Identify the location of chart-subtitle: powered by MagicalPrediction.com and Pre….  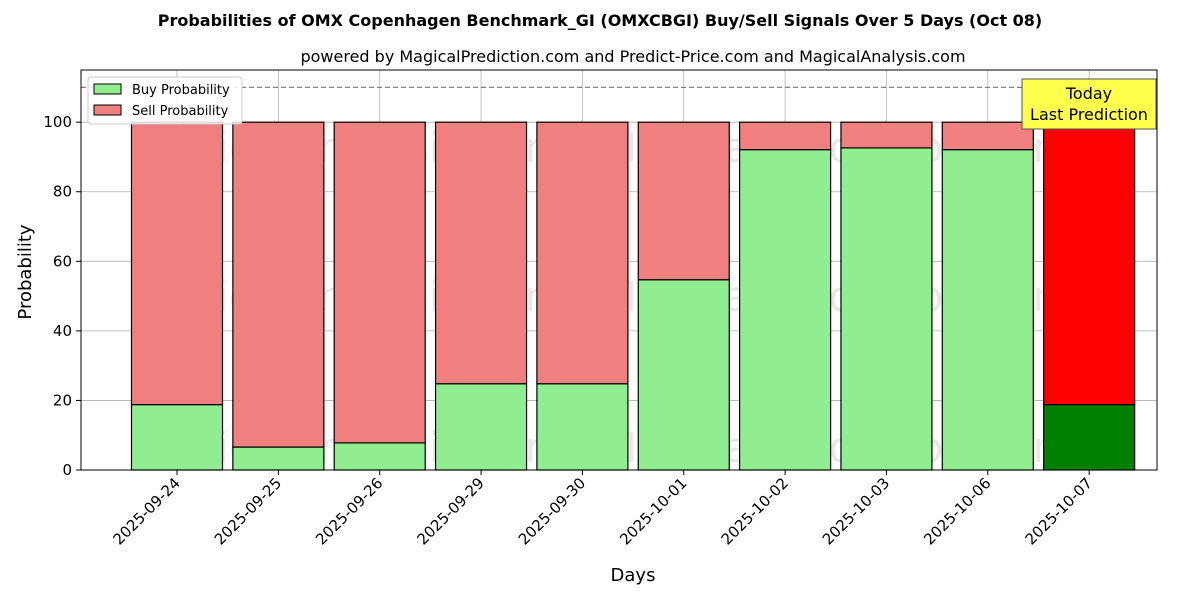
(632, 56).